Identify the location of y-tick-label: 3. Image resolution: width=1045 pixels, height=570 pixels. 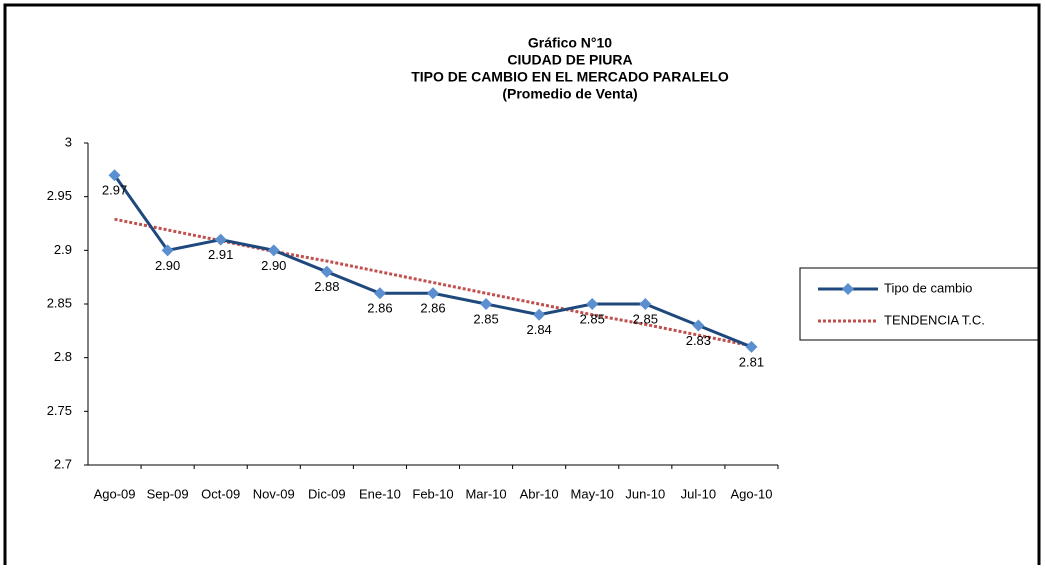
(68, 141).